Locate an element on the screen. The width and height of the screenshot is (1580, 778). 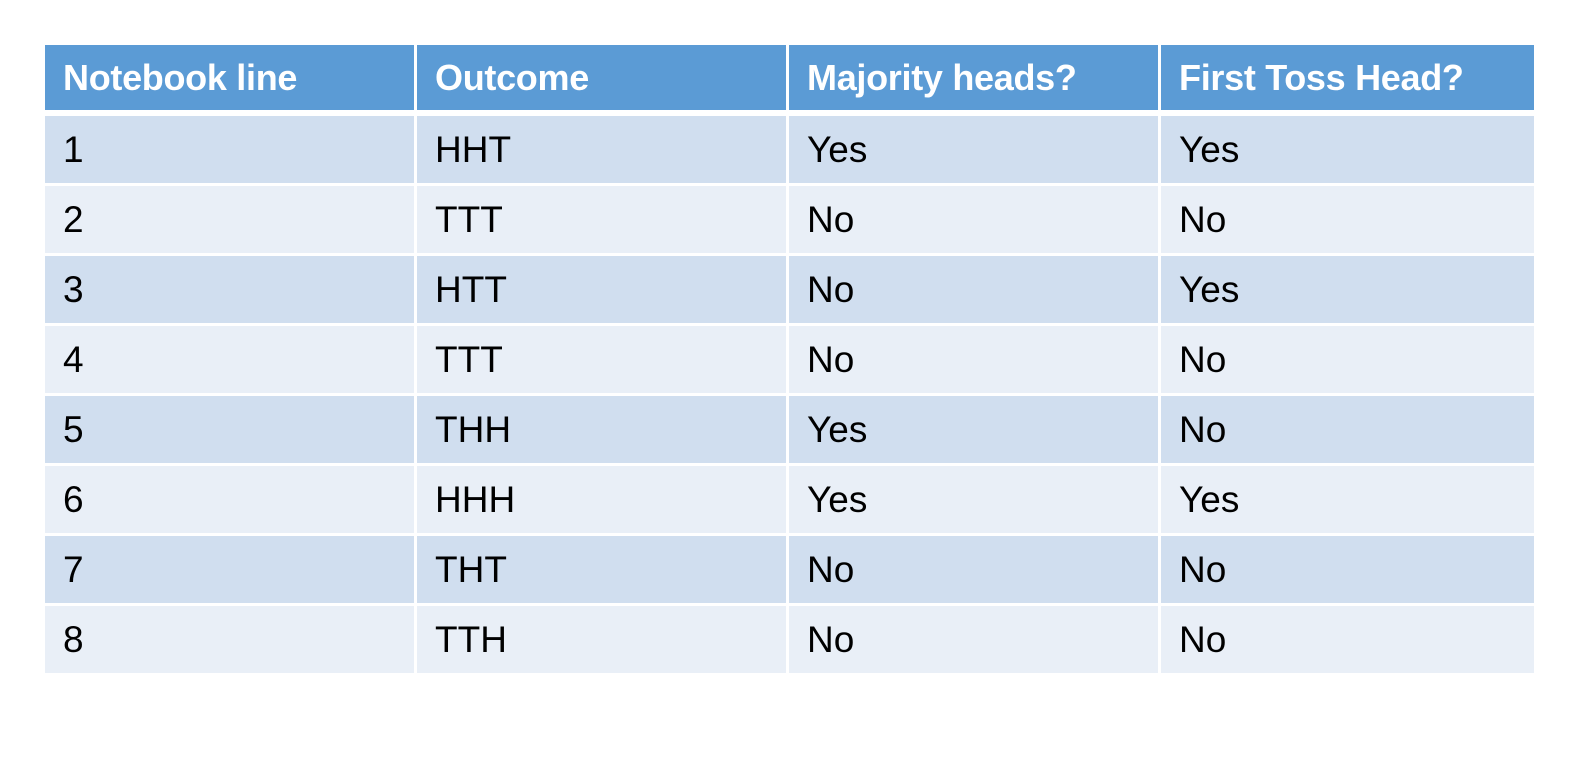
cell-outcome: HTT is located at coordinates (603, 291).